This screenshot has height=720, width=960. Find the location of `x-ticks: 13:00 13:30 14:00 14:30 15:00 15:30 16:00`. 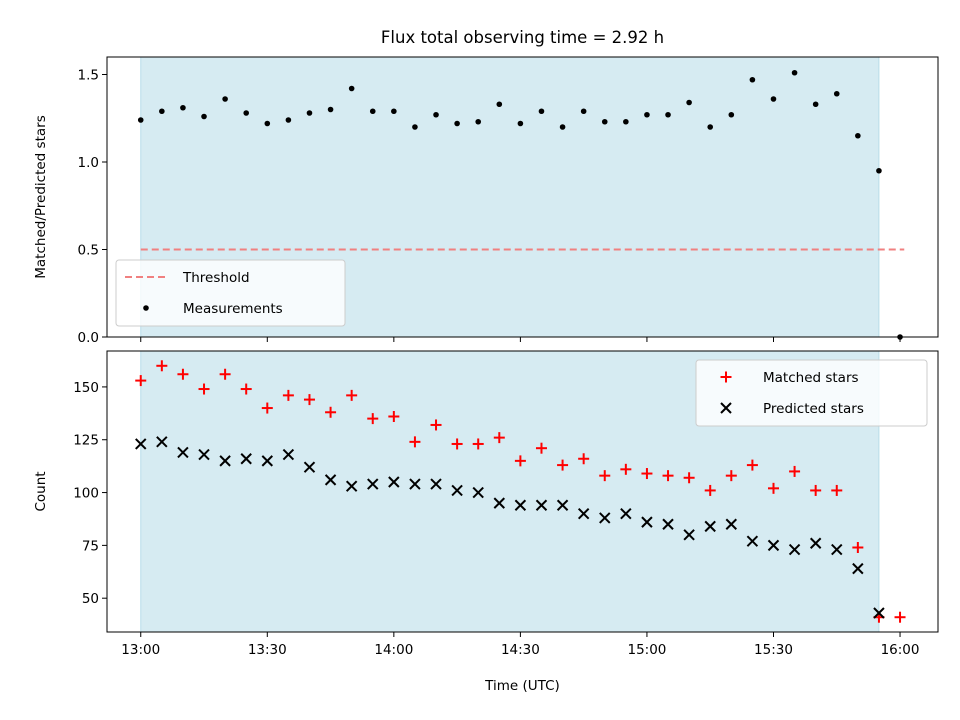

x-ticks: 13:00 13:30 14:00 14:30 15:00 15:30 16:00 is located at coordinates (520, 645).